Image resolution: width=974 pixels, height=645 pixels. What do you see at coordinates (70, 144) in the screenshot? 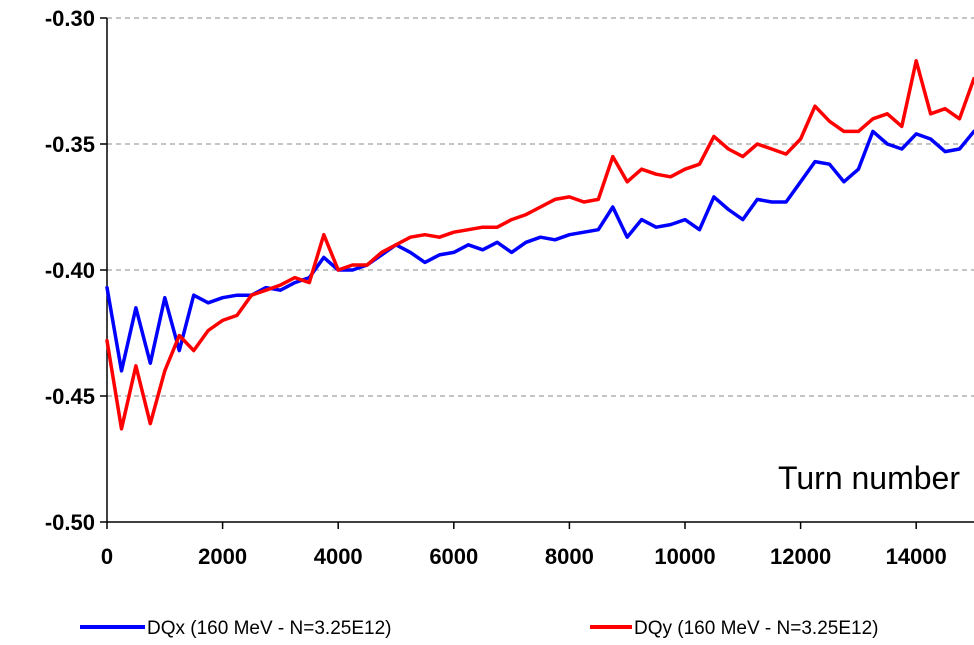
I see `y-tick-label: -0.35` at bounding box center [70, 144].